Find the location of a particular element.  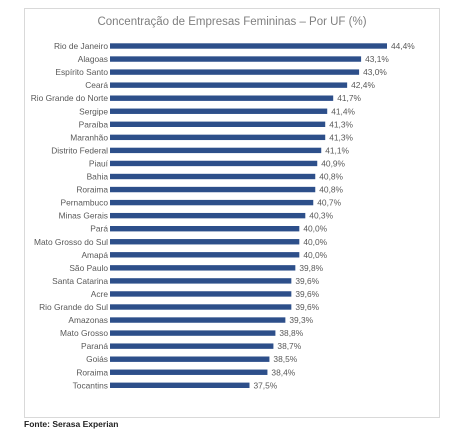

category-label: Santa Catarina is located at coordinates (80, 281).